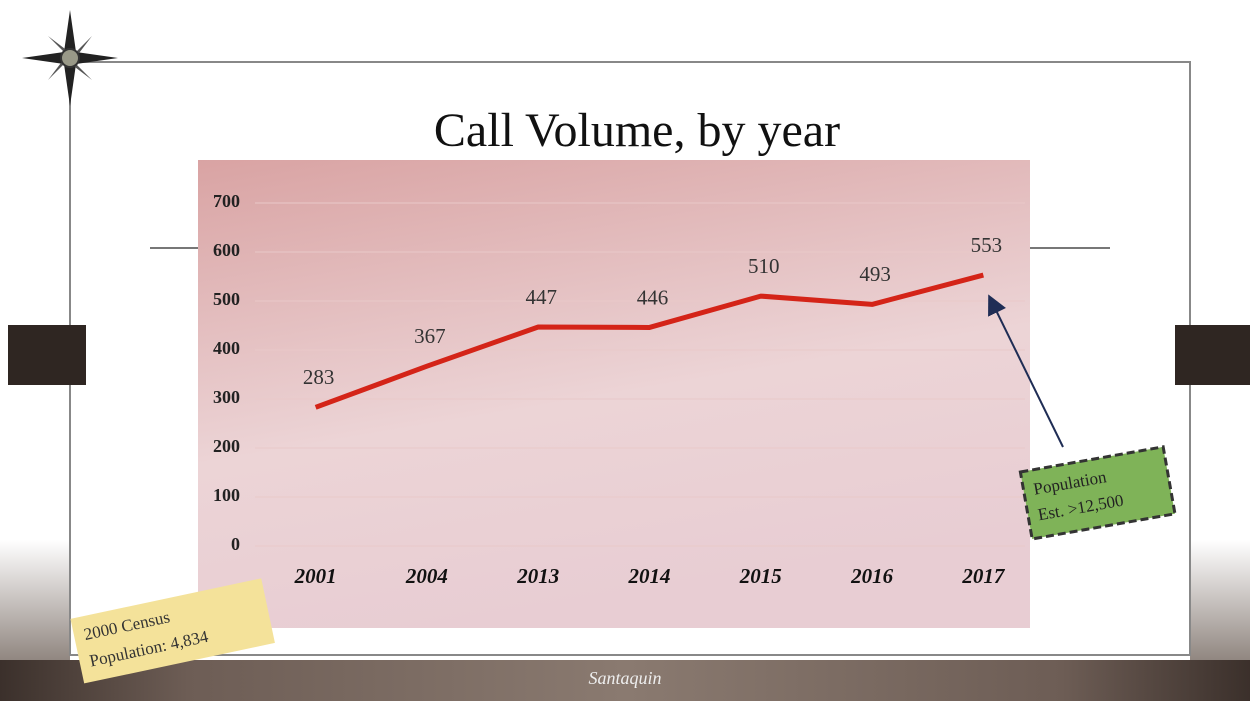 Image resolution: width=1250 pixels, height=701 pixels. I want to click on footer-band, so click(625, 680).